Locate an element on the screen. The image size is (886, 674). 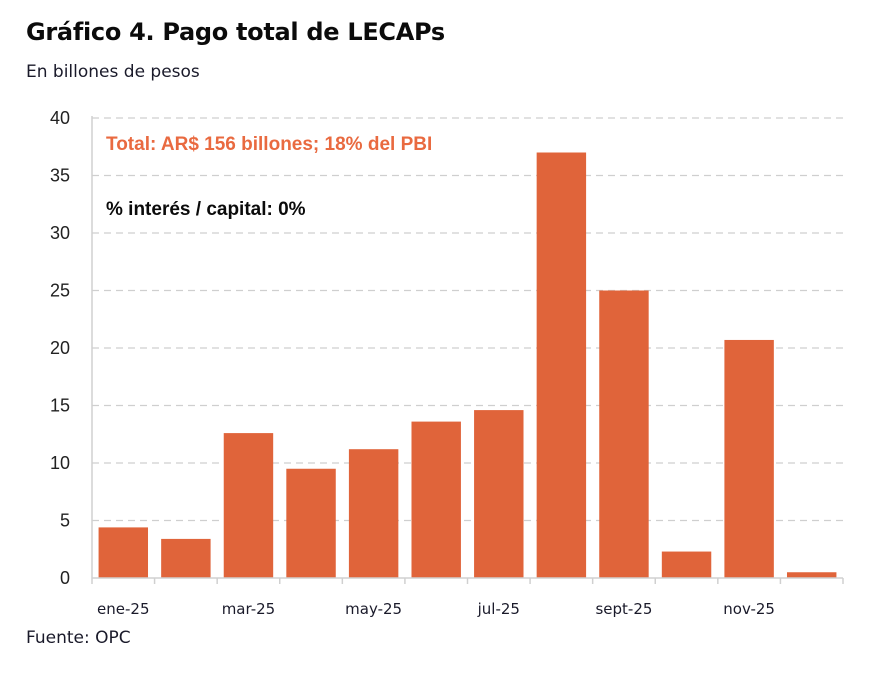
chart-title: Gráfico 4. Pago total de LECAPs is located at coordinates (235, 32).